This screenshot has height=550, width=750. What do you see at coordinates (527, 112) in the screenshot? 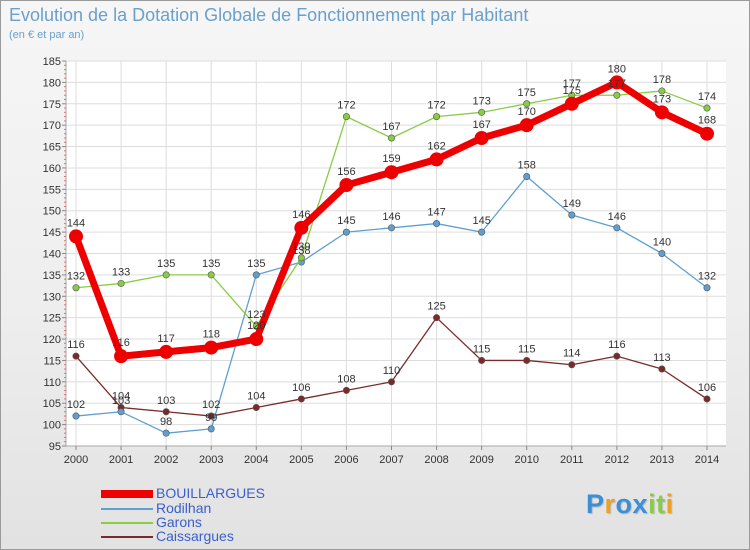
I see `data-label-bouillargues: 170` at bounding box center [527, 112].